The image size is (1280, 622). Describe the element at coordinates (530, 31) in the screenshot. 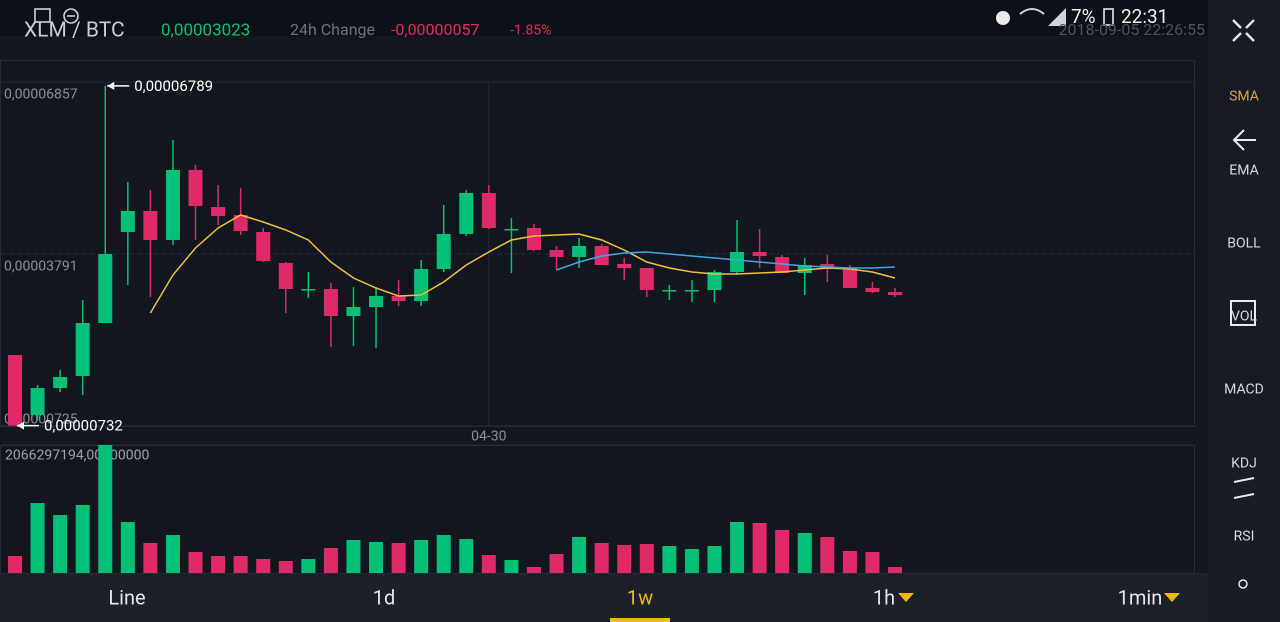

I see `change-percent: -1.85%` at that location.